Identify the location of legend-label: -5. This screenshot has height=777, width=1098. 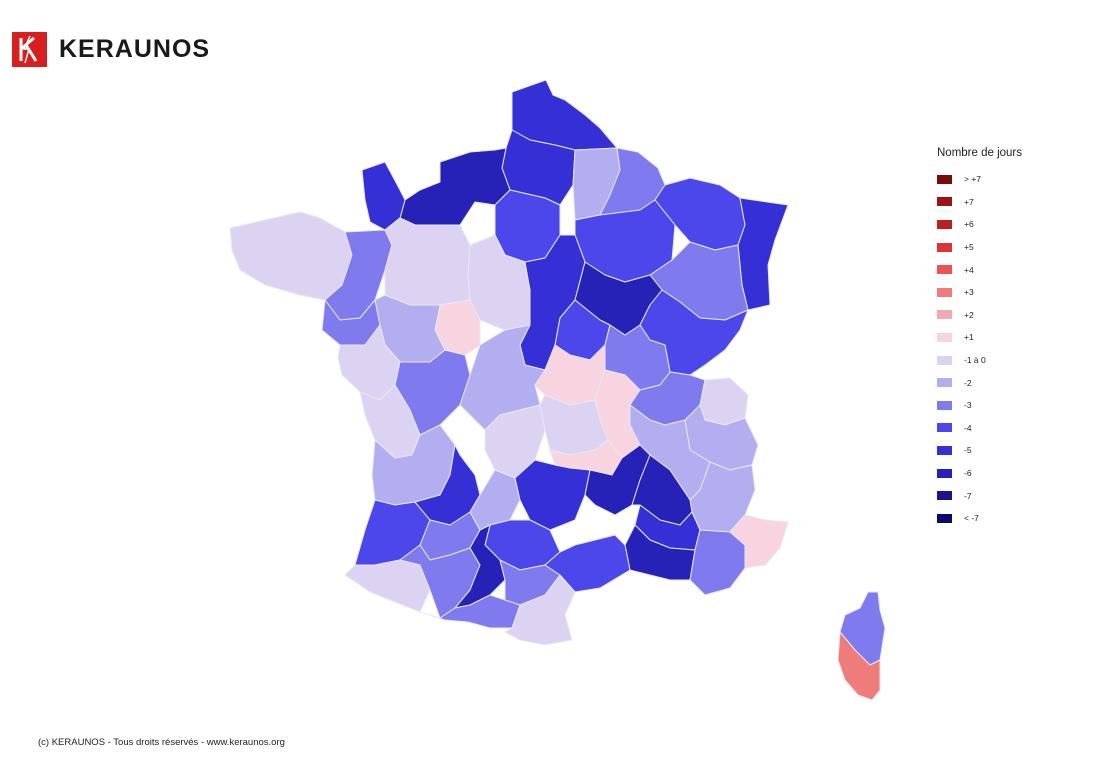
(968, 450).